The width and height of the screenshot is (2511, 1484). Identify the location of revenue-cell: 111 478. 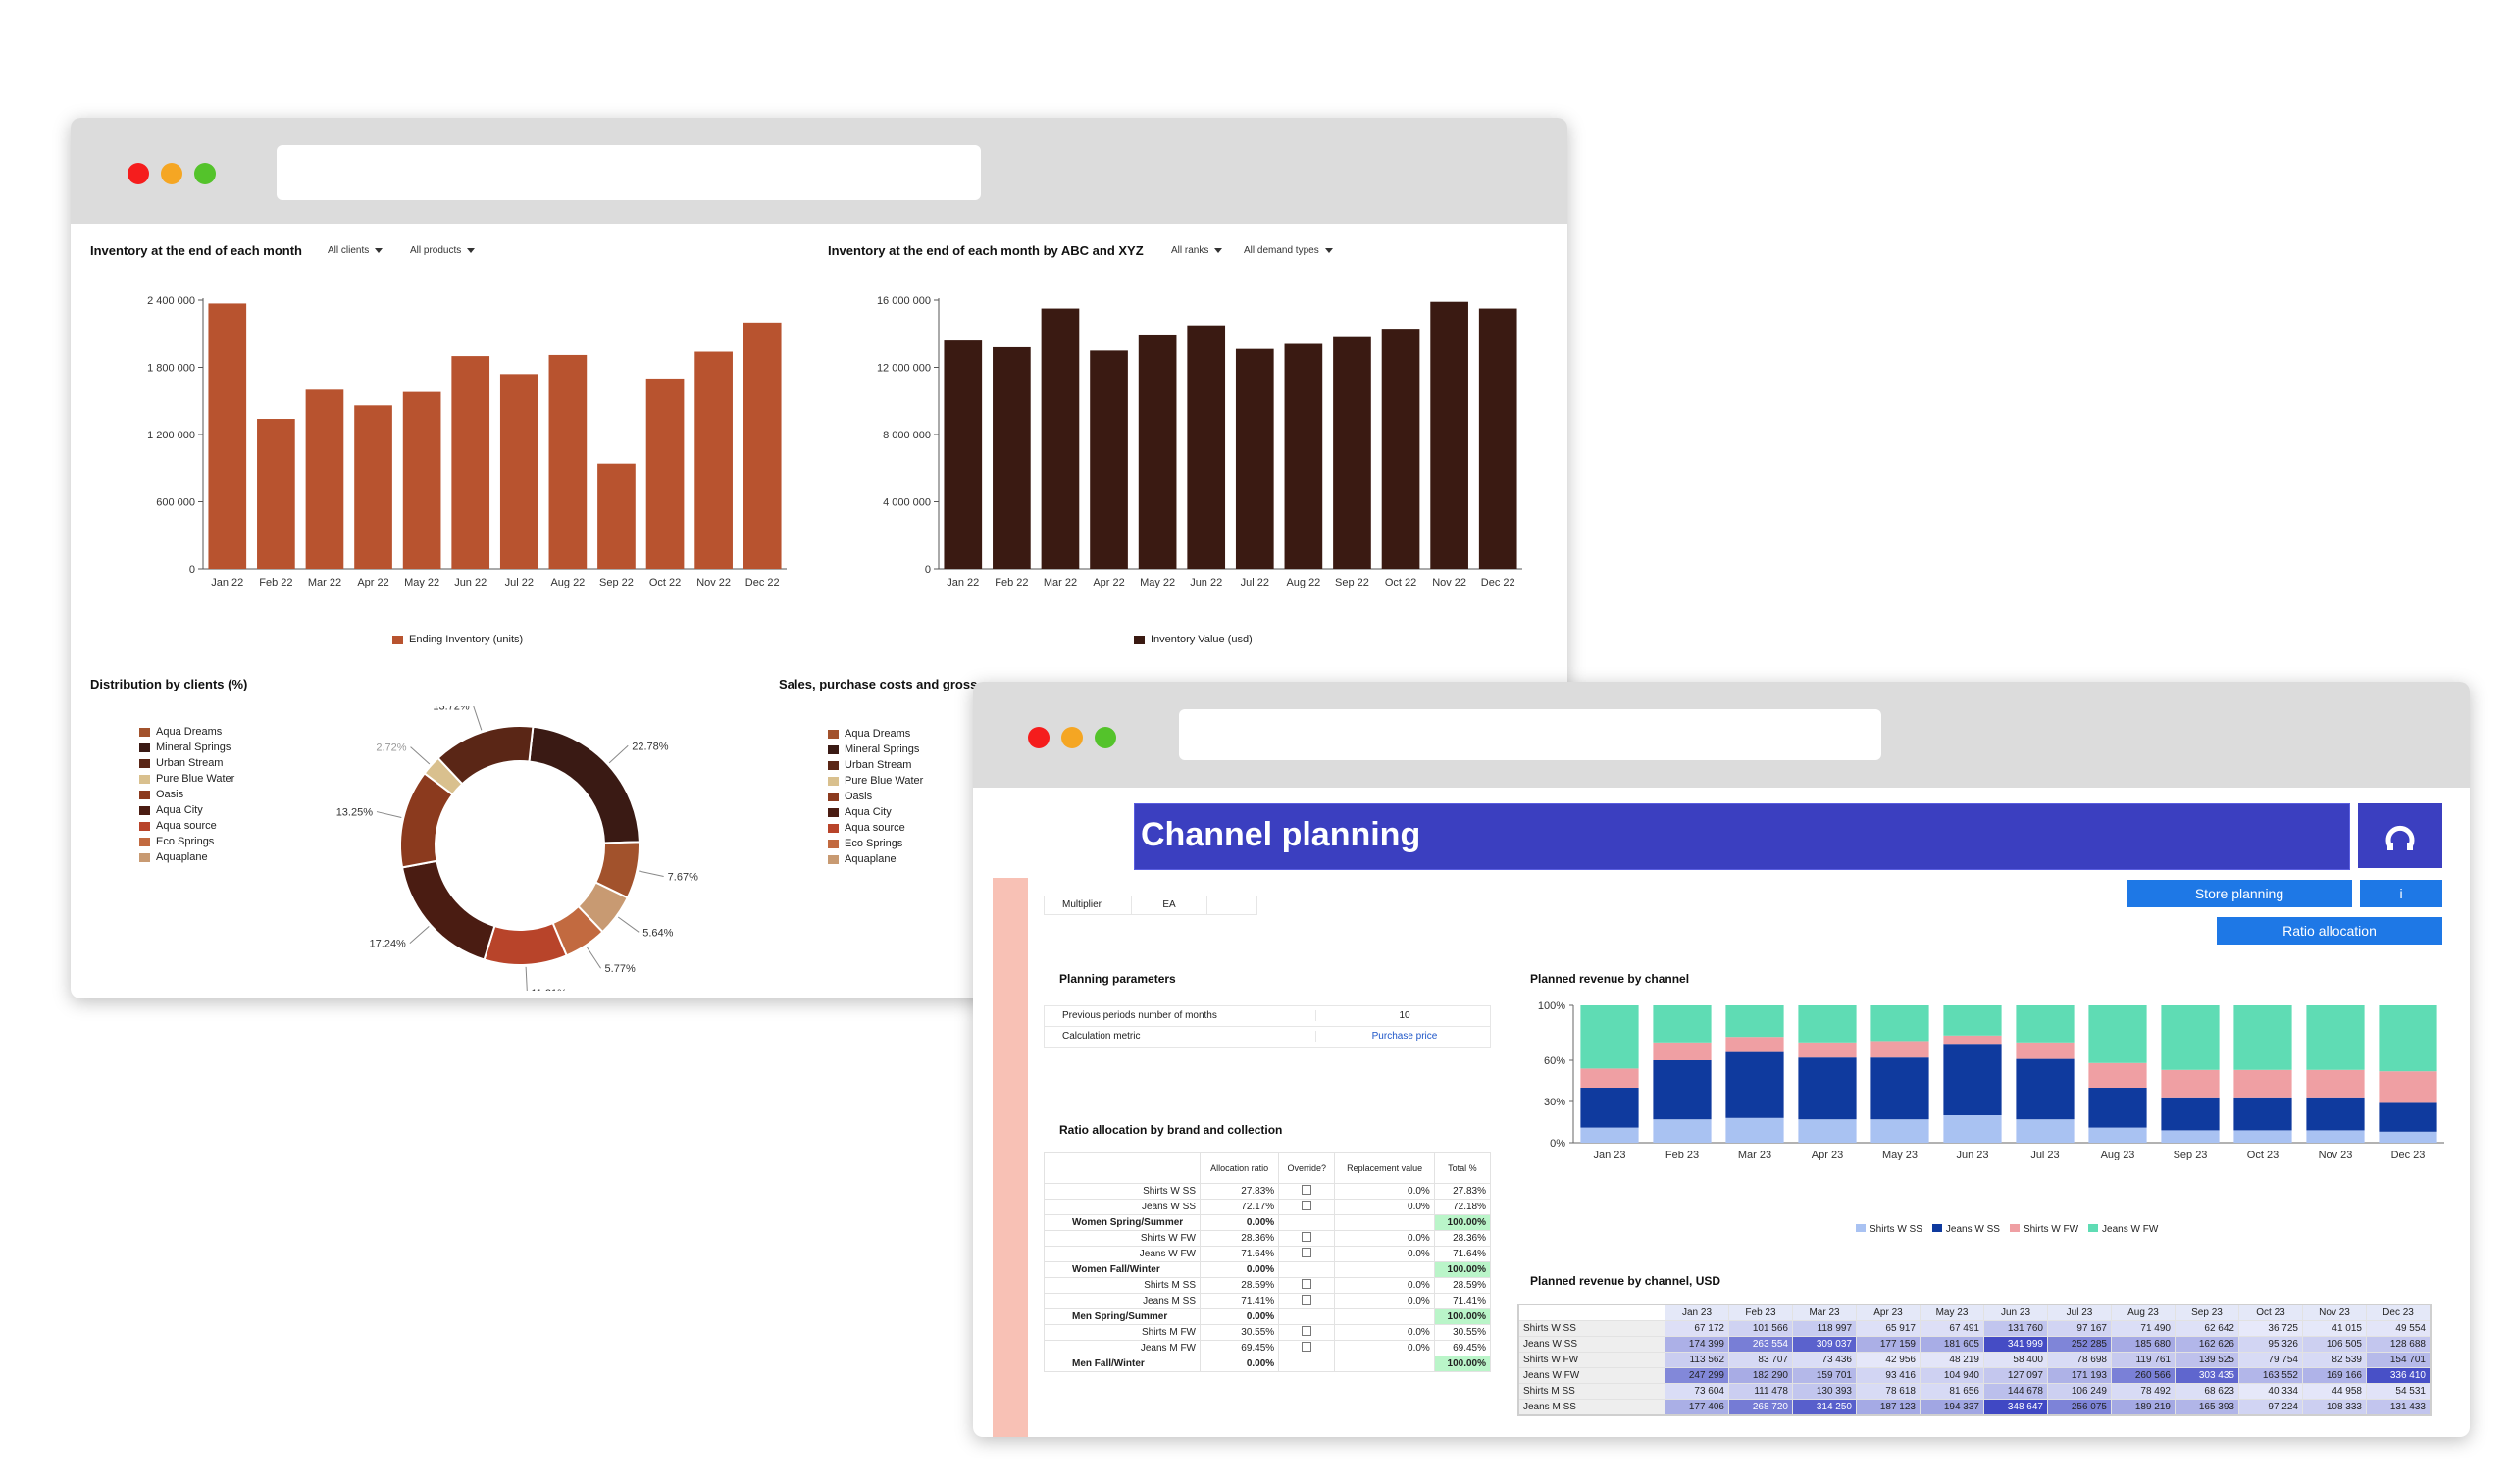
(1760, 1391).